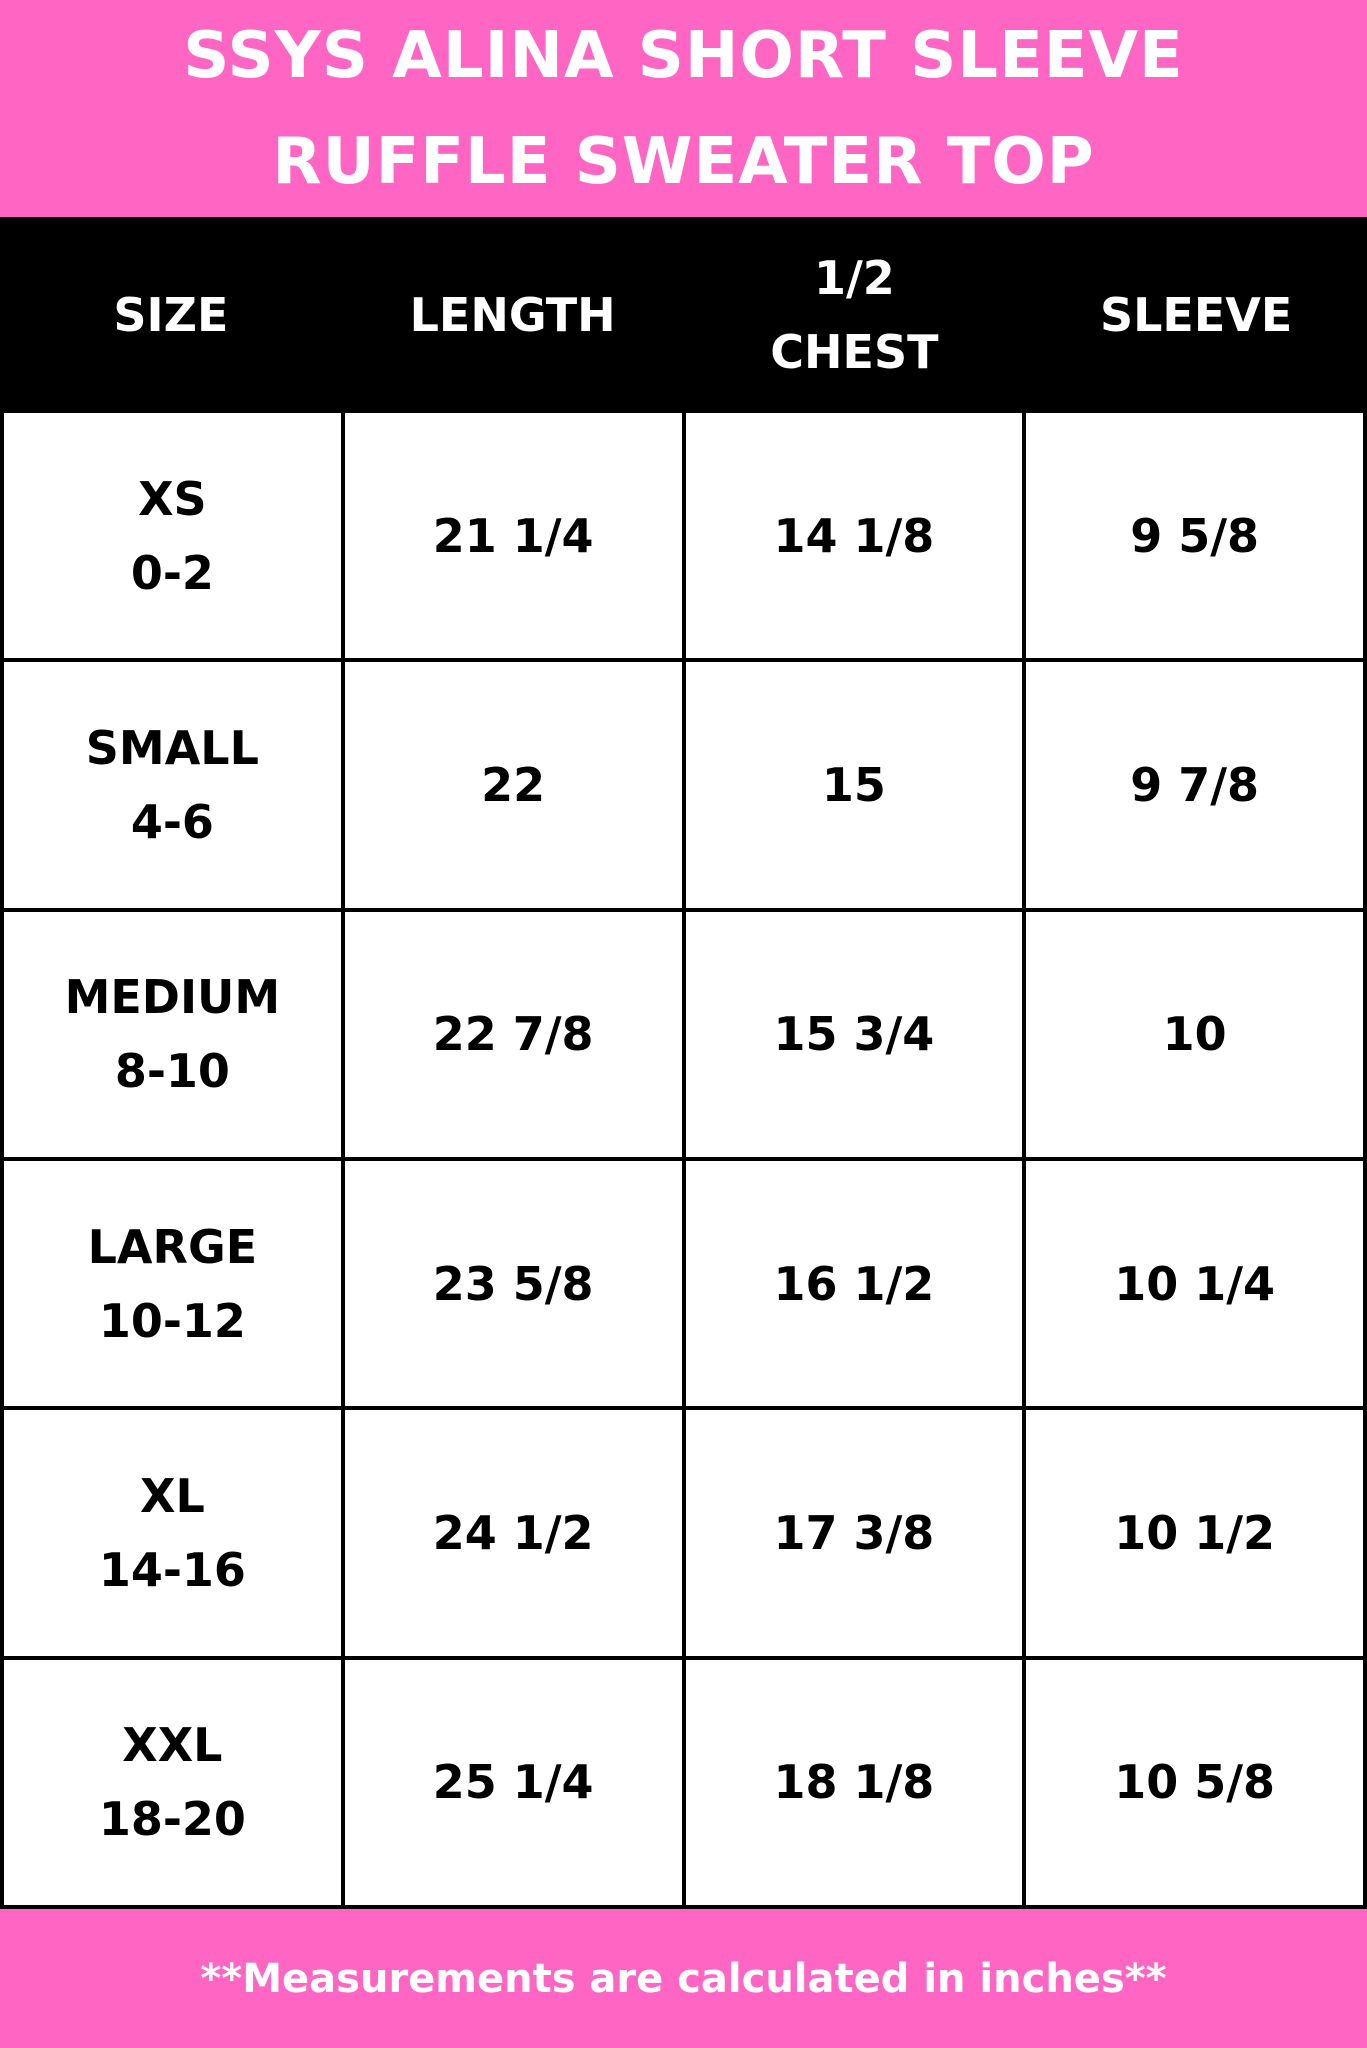 This screenshot has height=2048, width=1367. I want to click on column-header-text: SLEEVE, so click(1196, 315).